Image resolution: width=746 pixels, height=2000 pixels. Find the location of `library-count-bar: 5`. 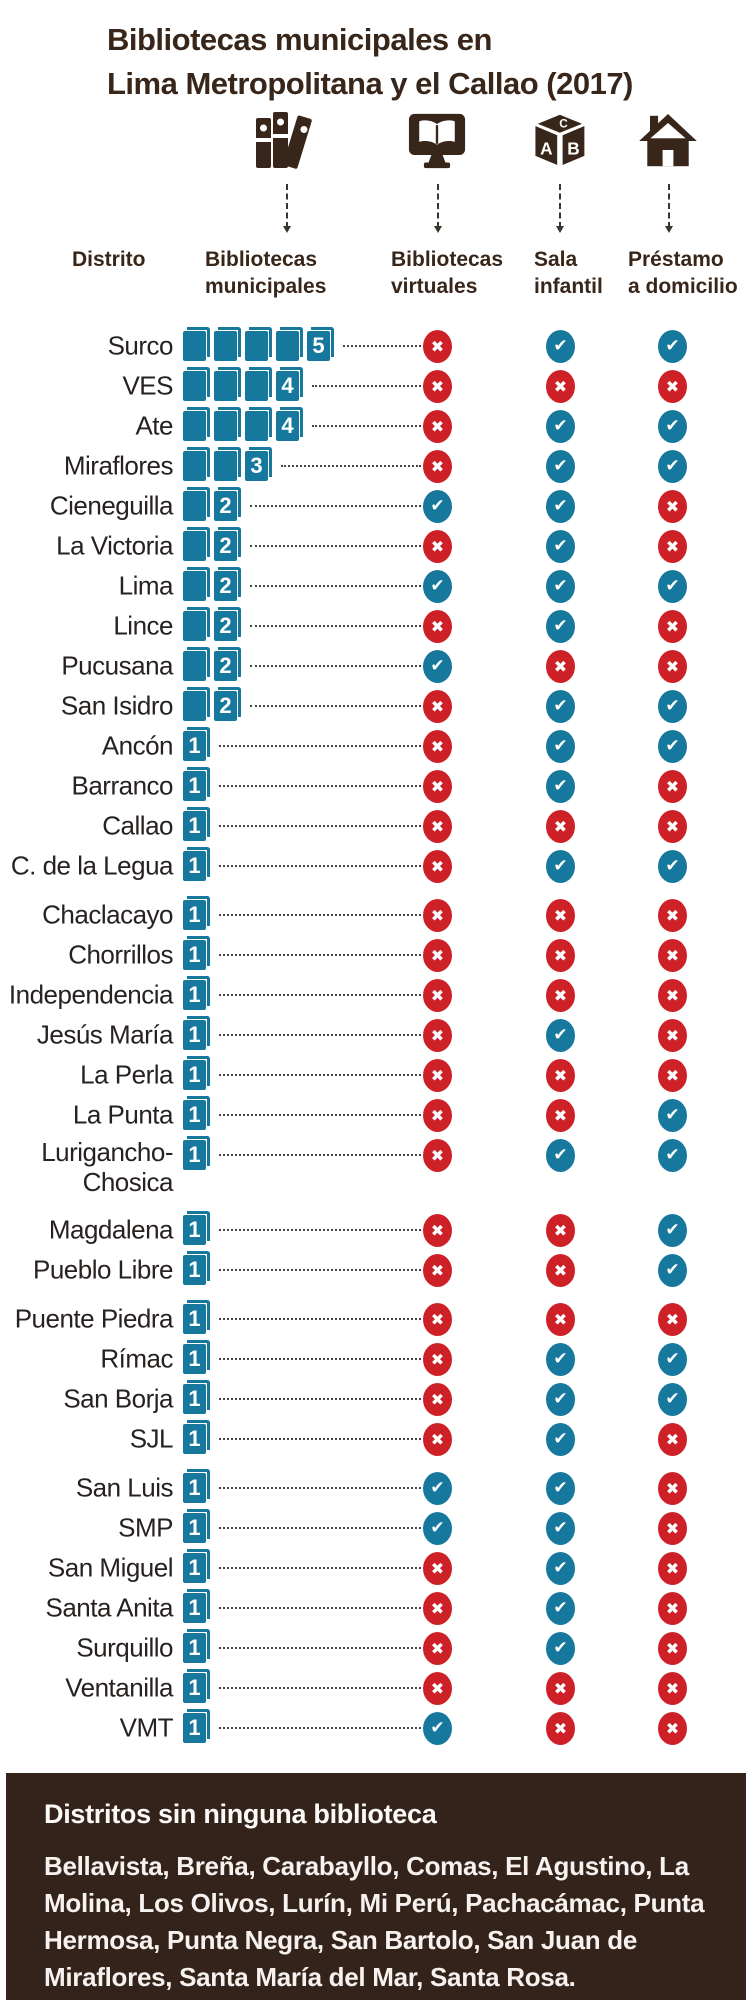

library-count-bar: 5 is located at coordinates (260, 344).